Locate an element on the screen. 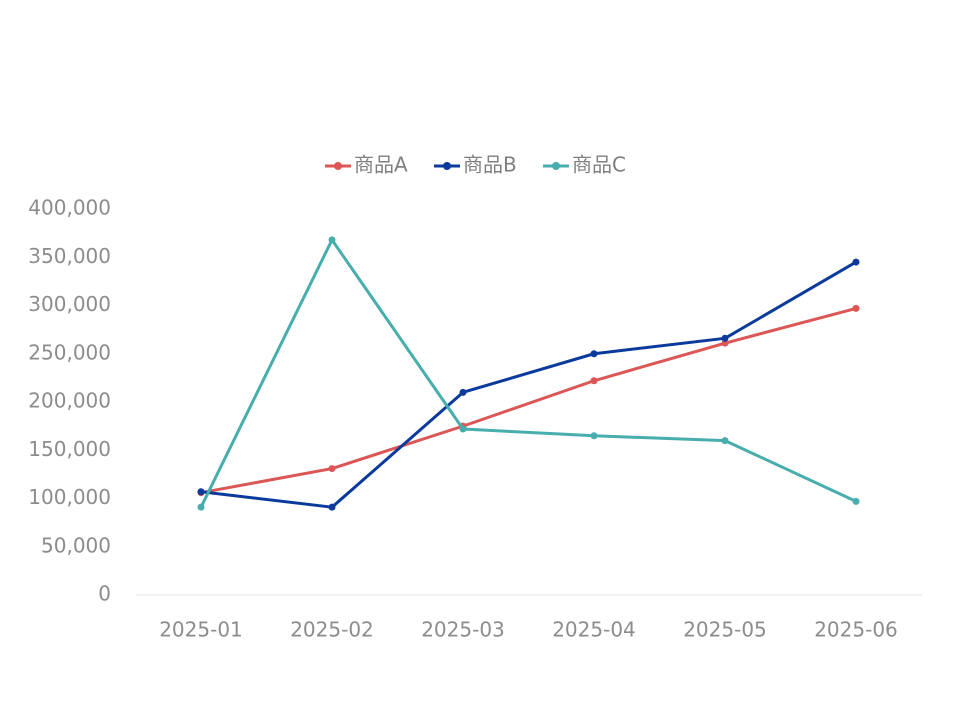 The width and height of the screenshot is (960, 720). y-tick-label: 250,000 is located at coordinates (69, 352).